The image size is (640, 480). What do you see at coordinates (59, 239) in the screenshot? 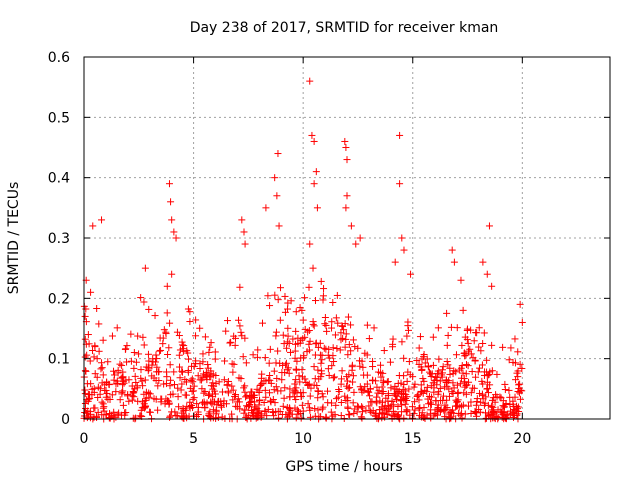
I see `y-tick-label: 0.3` at bounding box center [59, 239].